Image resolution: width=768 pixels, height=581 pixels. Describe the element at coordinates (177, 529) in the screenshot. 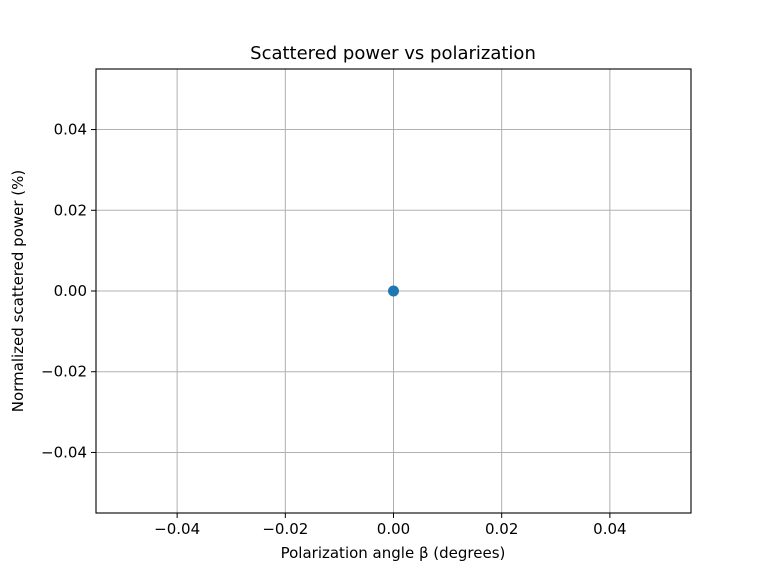

I see `x-tick-label: −0.04` at that location.